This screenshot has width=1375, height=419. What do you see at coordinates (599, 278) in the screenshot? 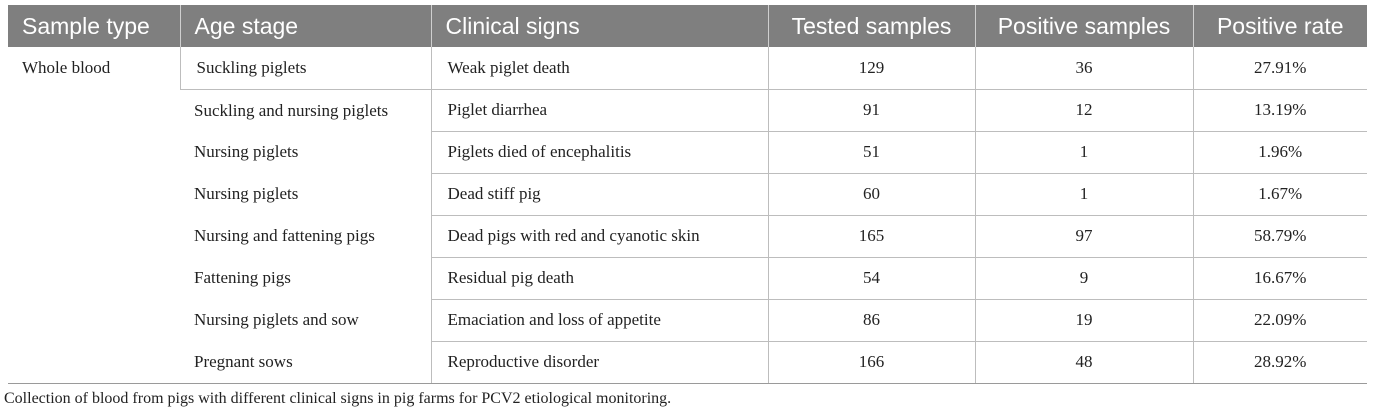
I see `cell-clinical-signs: Residual pig death` at bounding box center [599, 278].